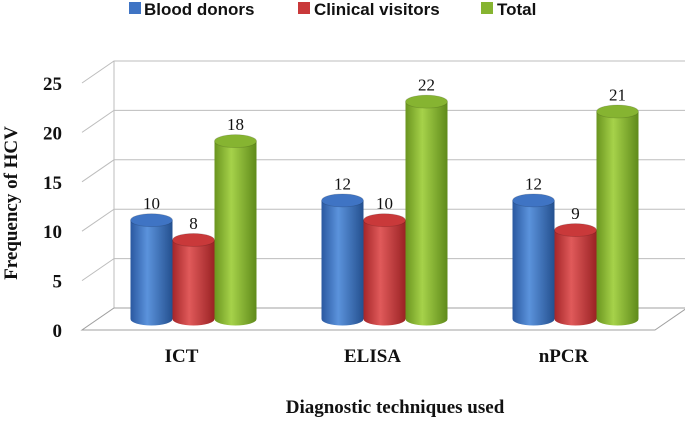  I want to click on x-tick-label: nPCR, so click(564, 356).